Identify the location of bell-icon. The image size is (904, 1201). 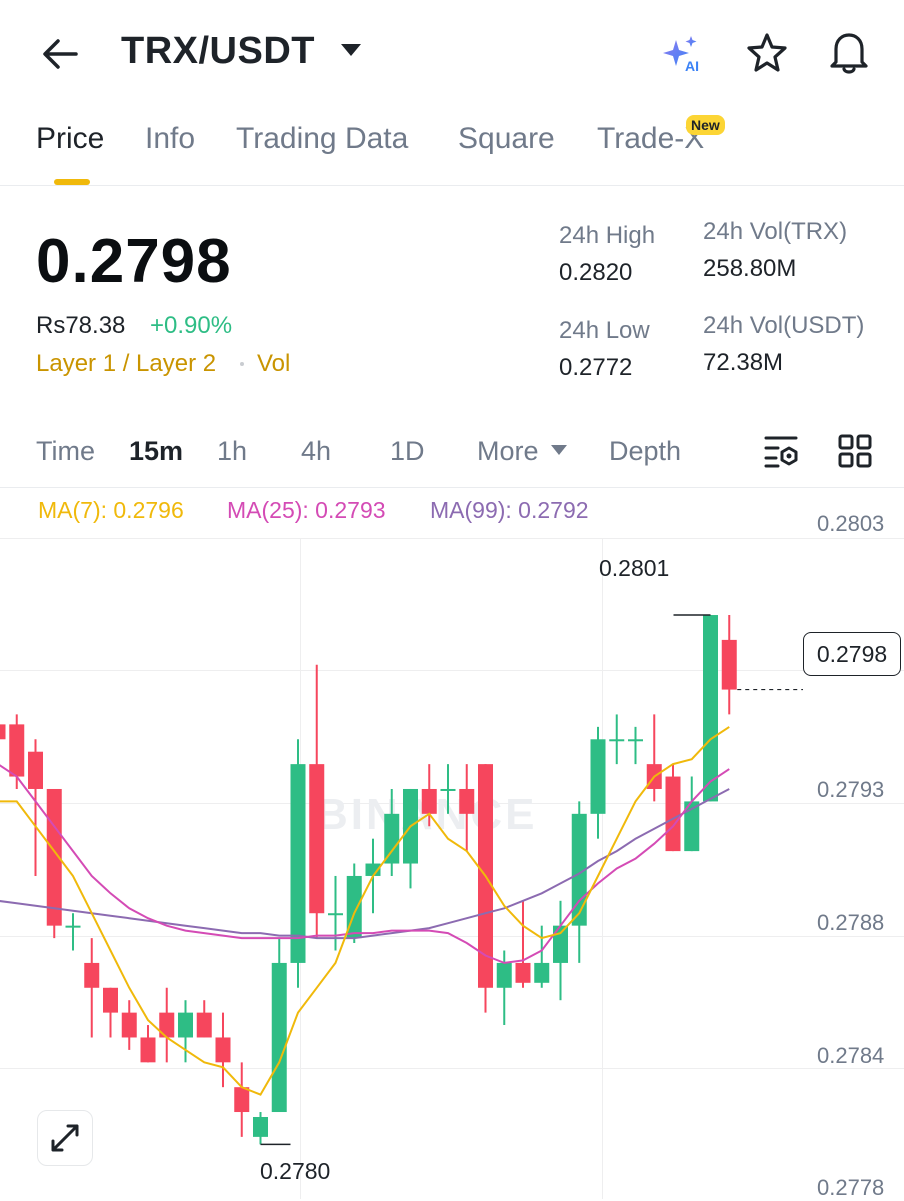
(849, 52).